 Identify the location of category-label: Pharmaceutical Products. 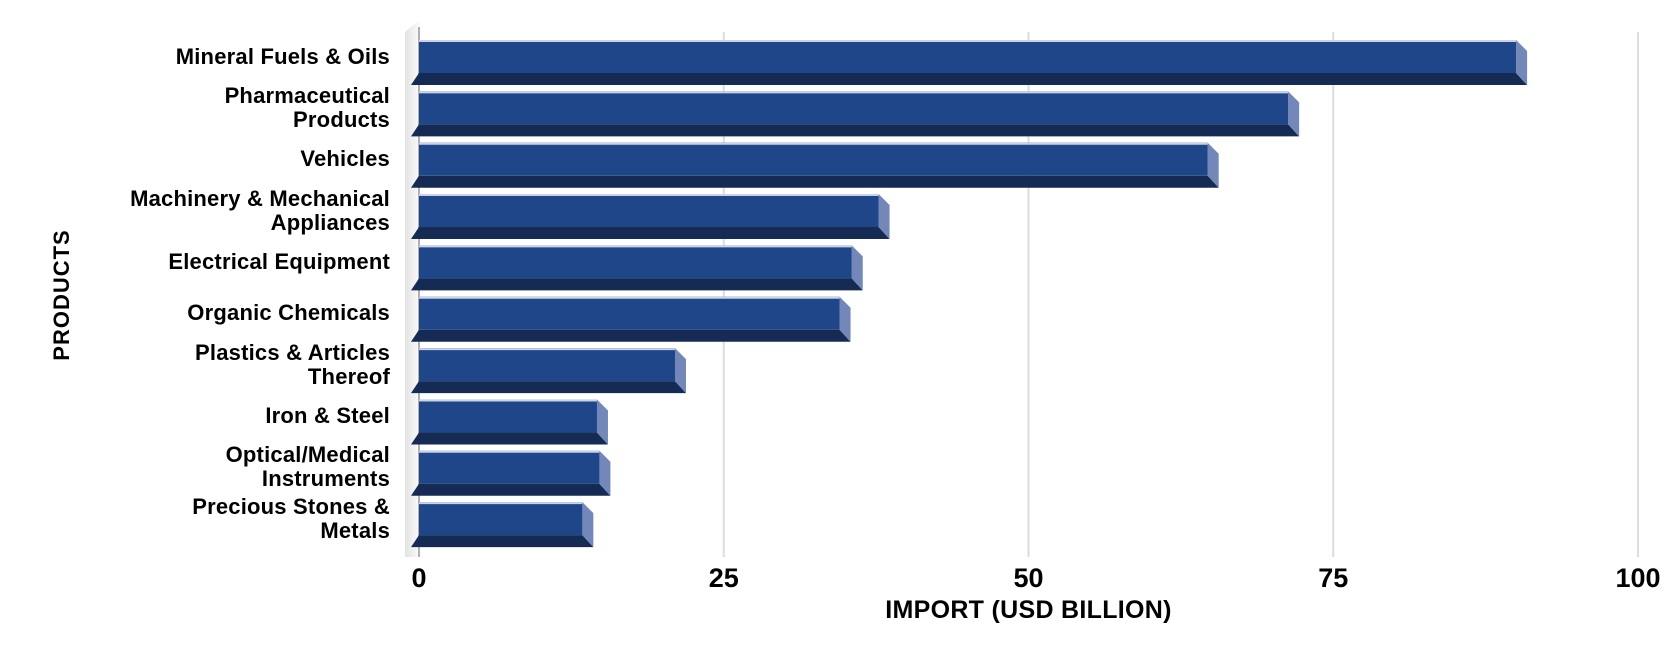
(307, 107).